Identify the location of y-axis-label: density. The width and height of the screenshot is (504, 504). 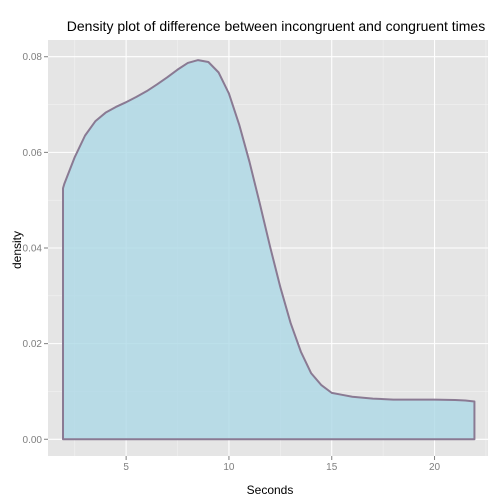
(17, 250).